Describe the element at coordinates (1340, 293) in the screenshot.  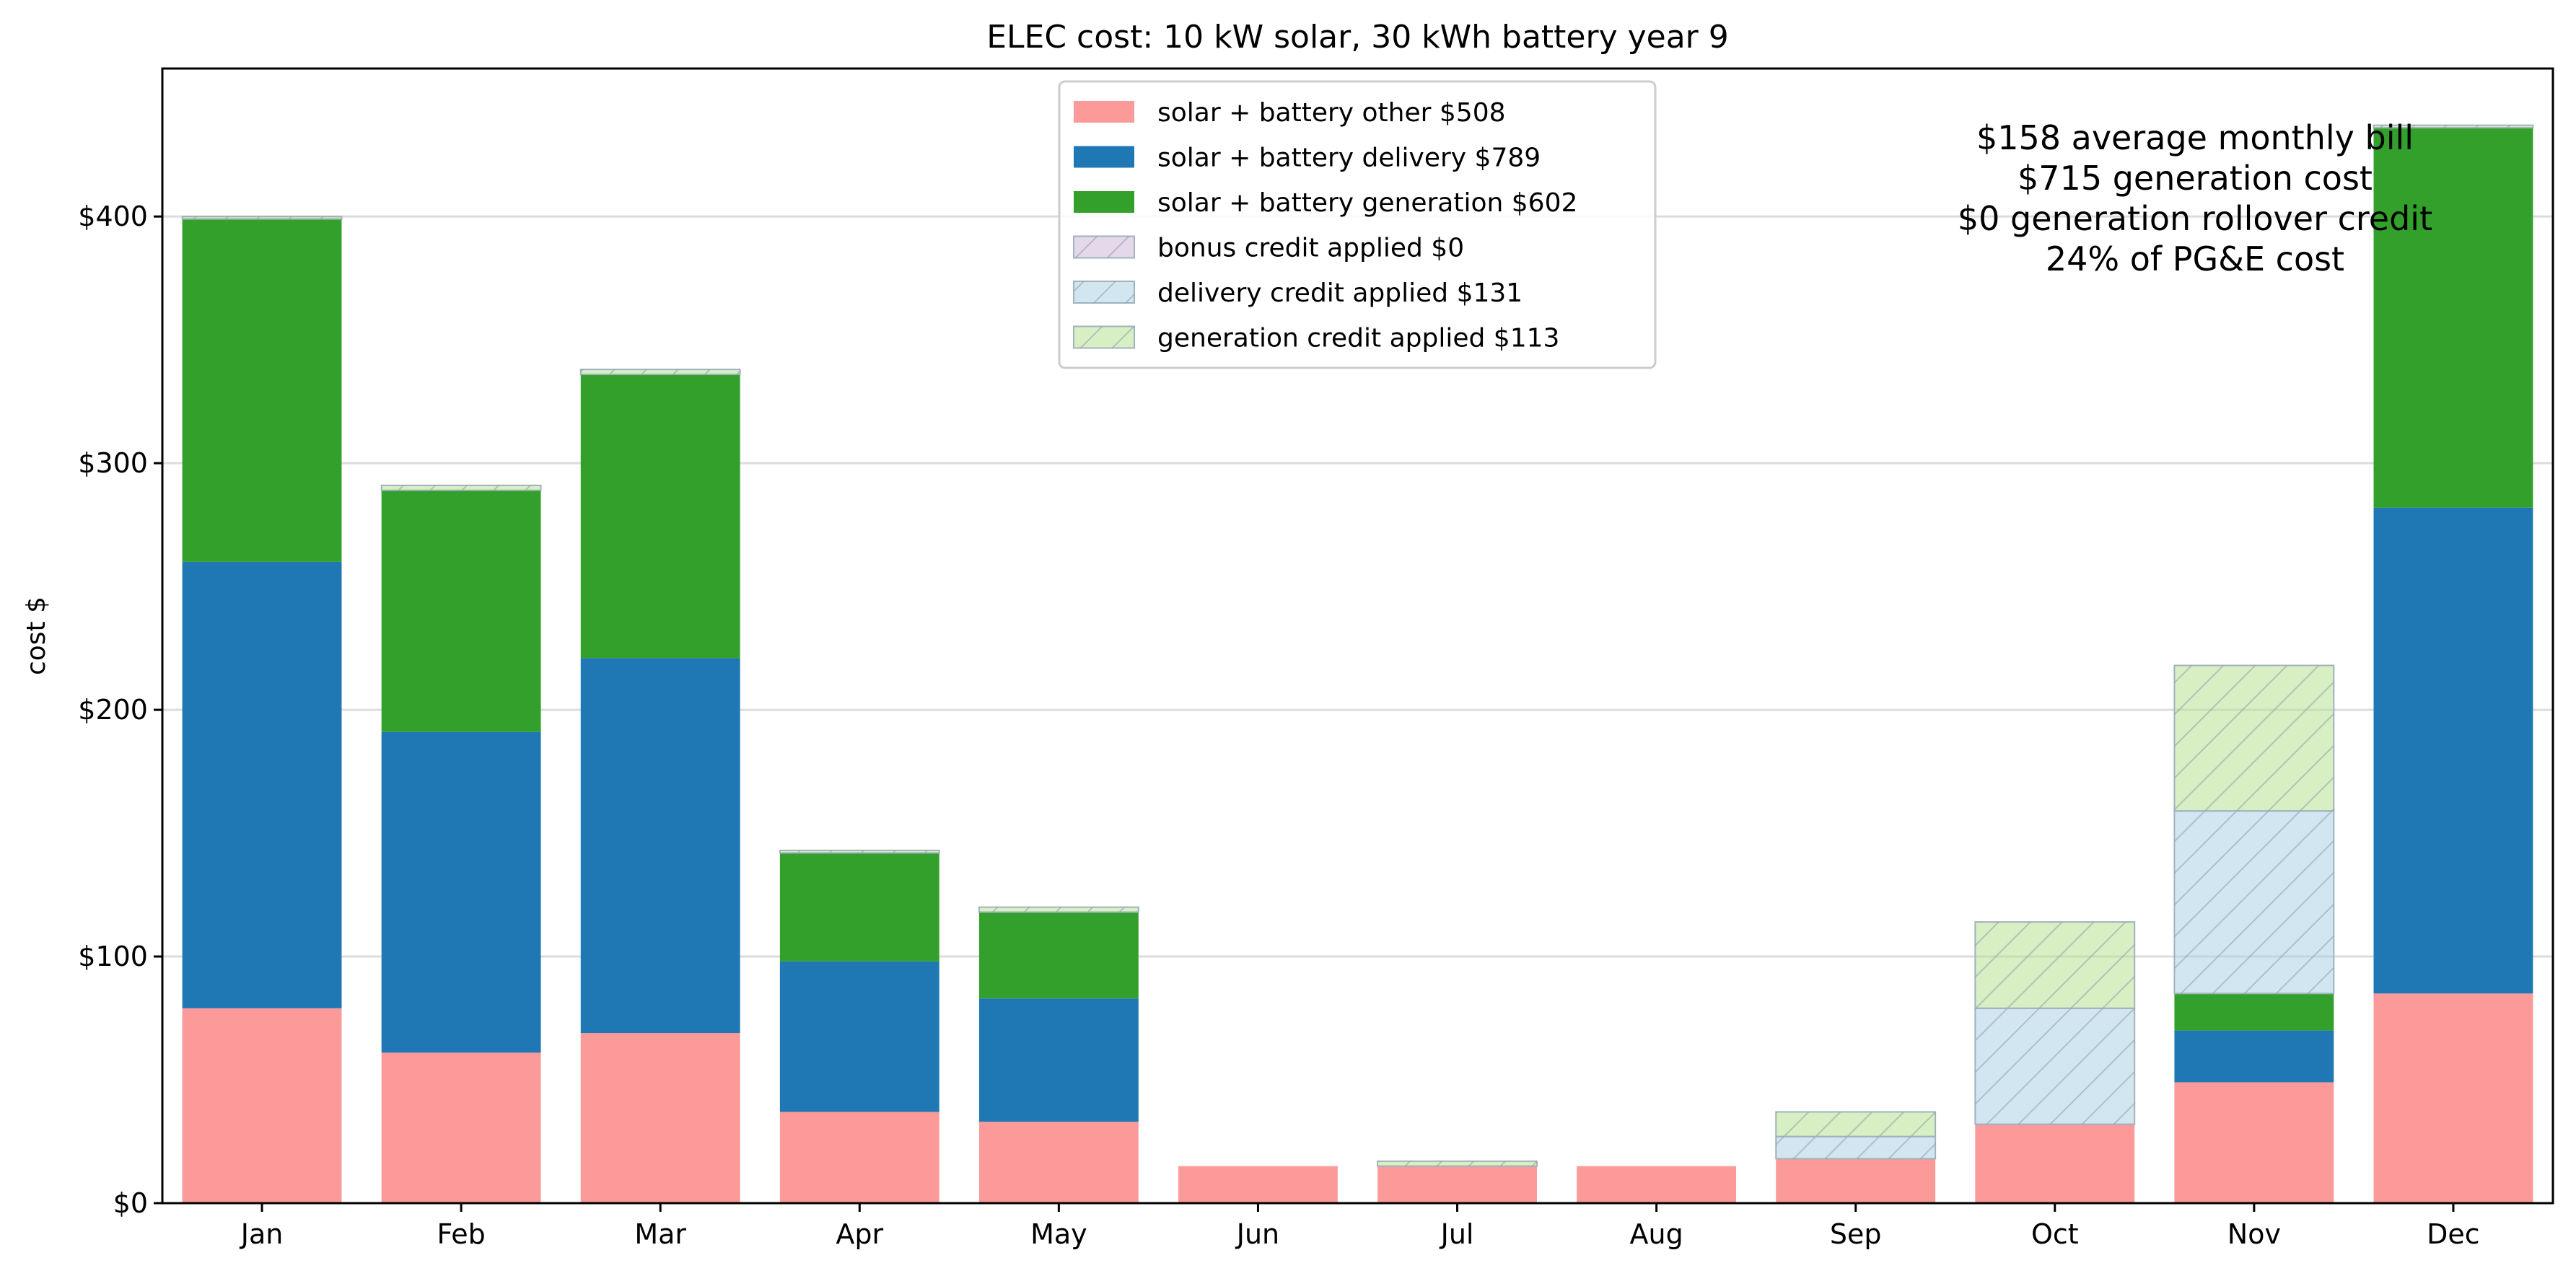
I see `legend-label: delivery credit applied $131` at that location.